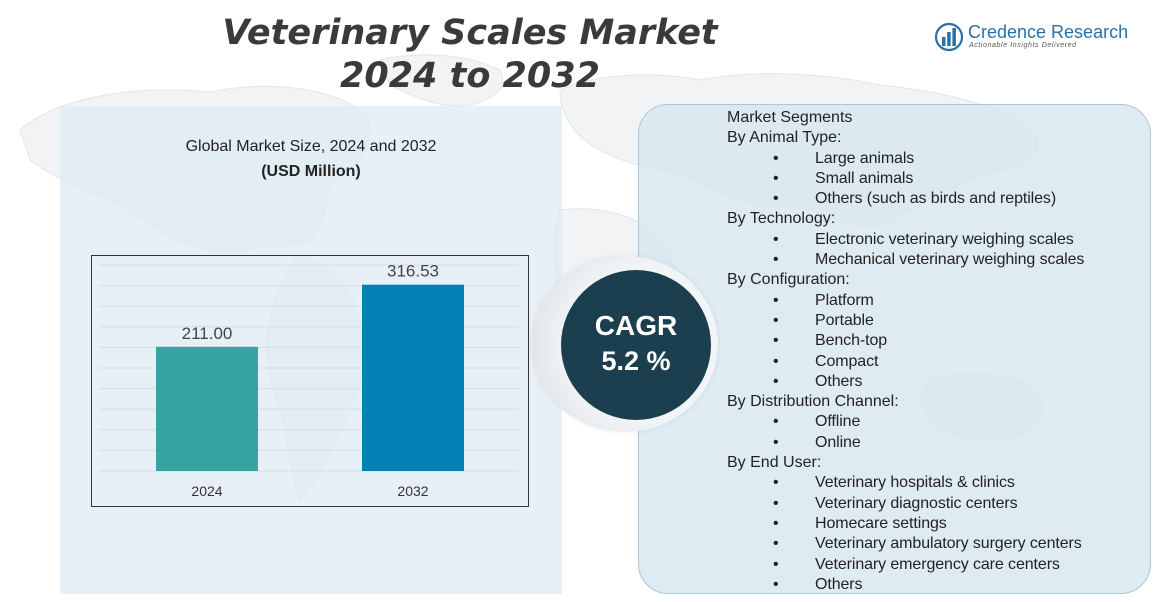 Image resolution: width=1161 pixels, height=602 pixels. I want to click on chart-unit: (USD Million), so click(311, 171).